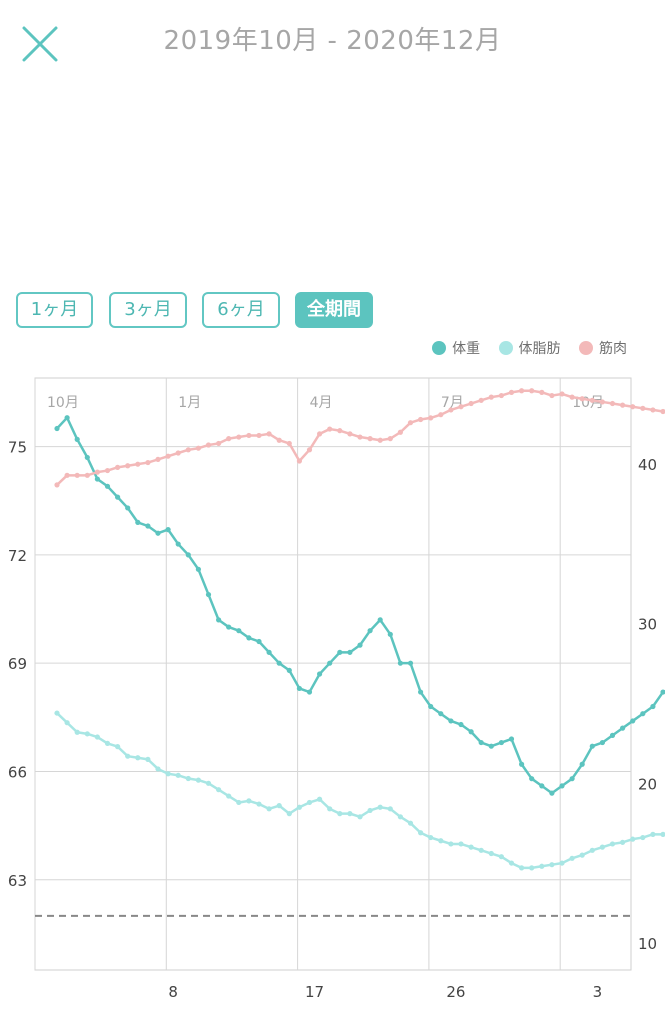 The width and height of the screenshot is (665, 1024). What do you see at coordinates (647, 784) in the screenshot?
I see `right-axis-tick-label: 20` at bounding box center [647, 784].